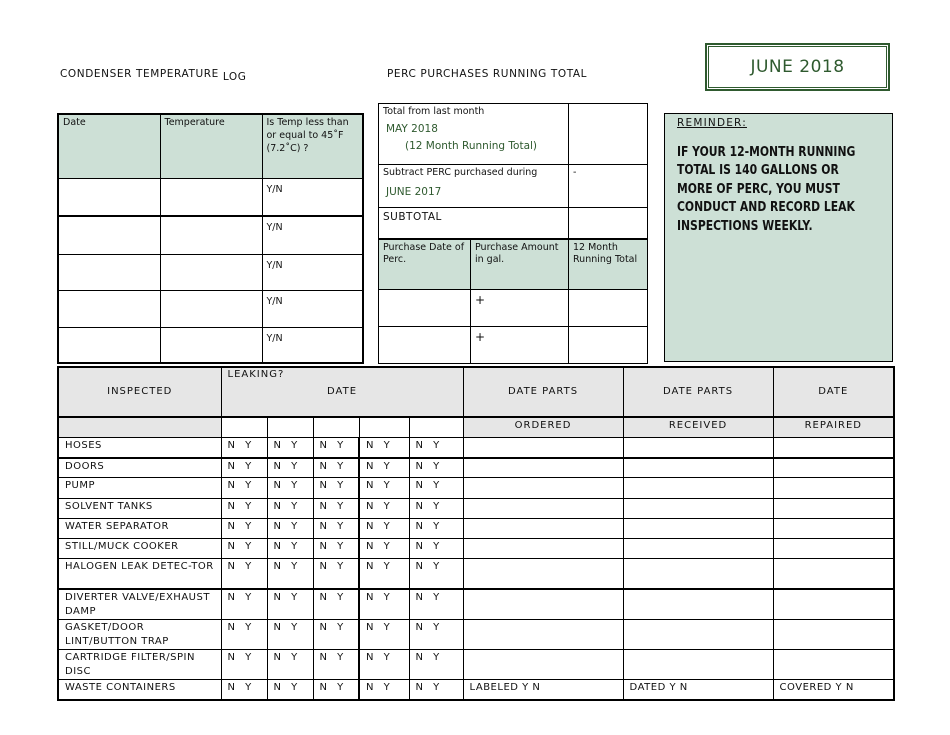 Image resolution: width=950 pixels, height=735 pixels. I want to click on dated-yn: DATED Y N, so click(698, 689).